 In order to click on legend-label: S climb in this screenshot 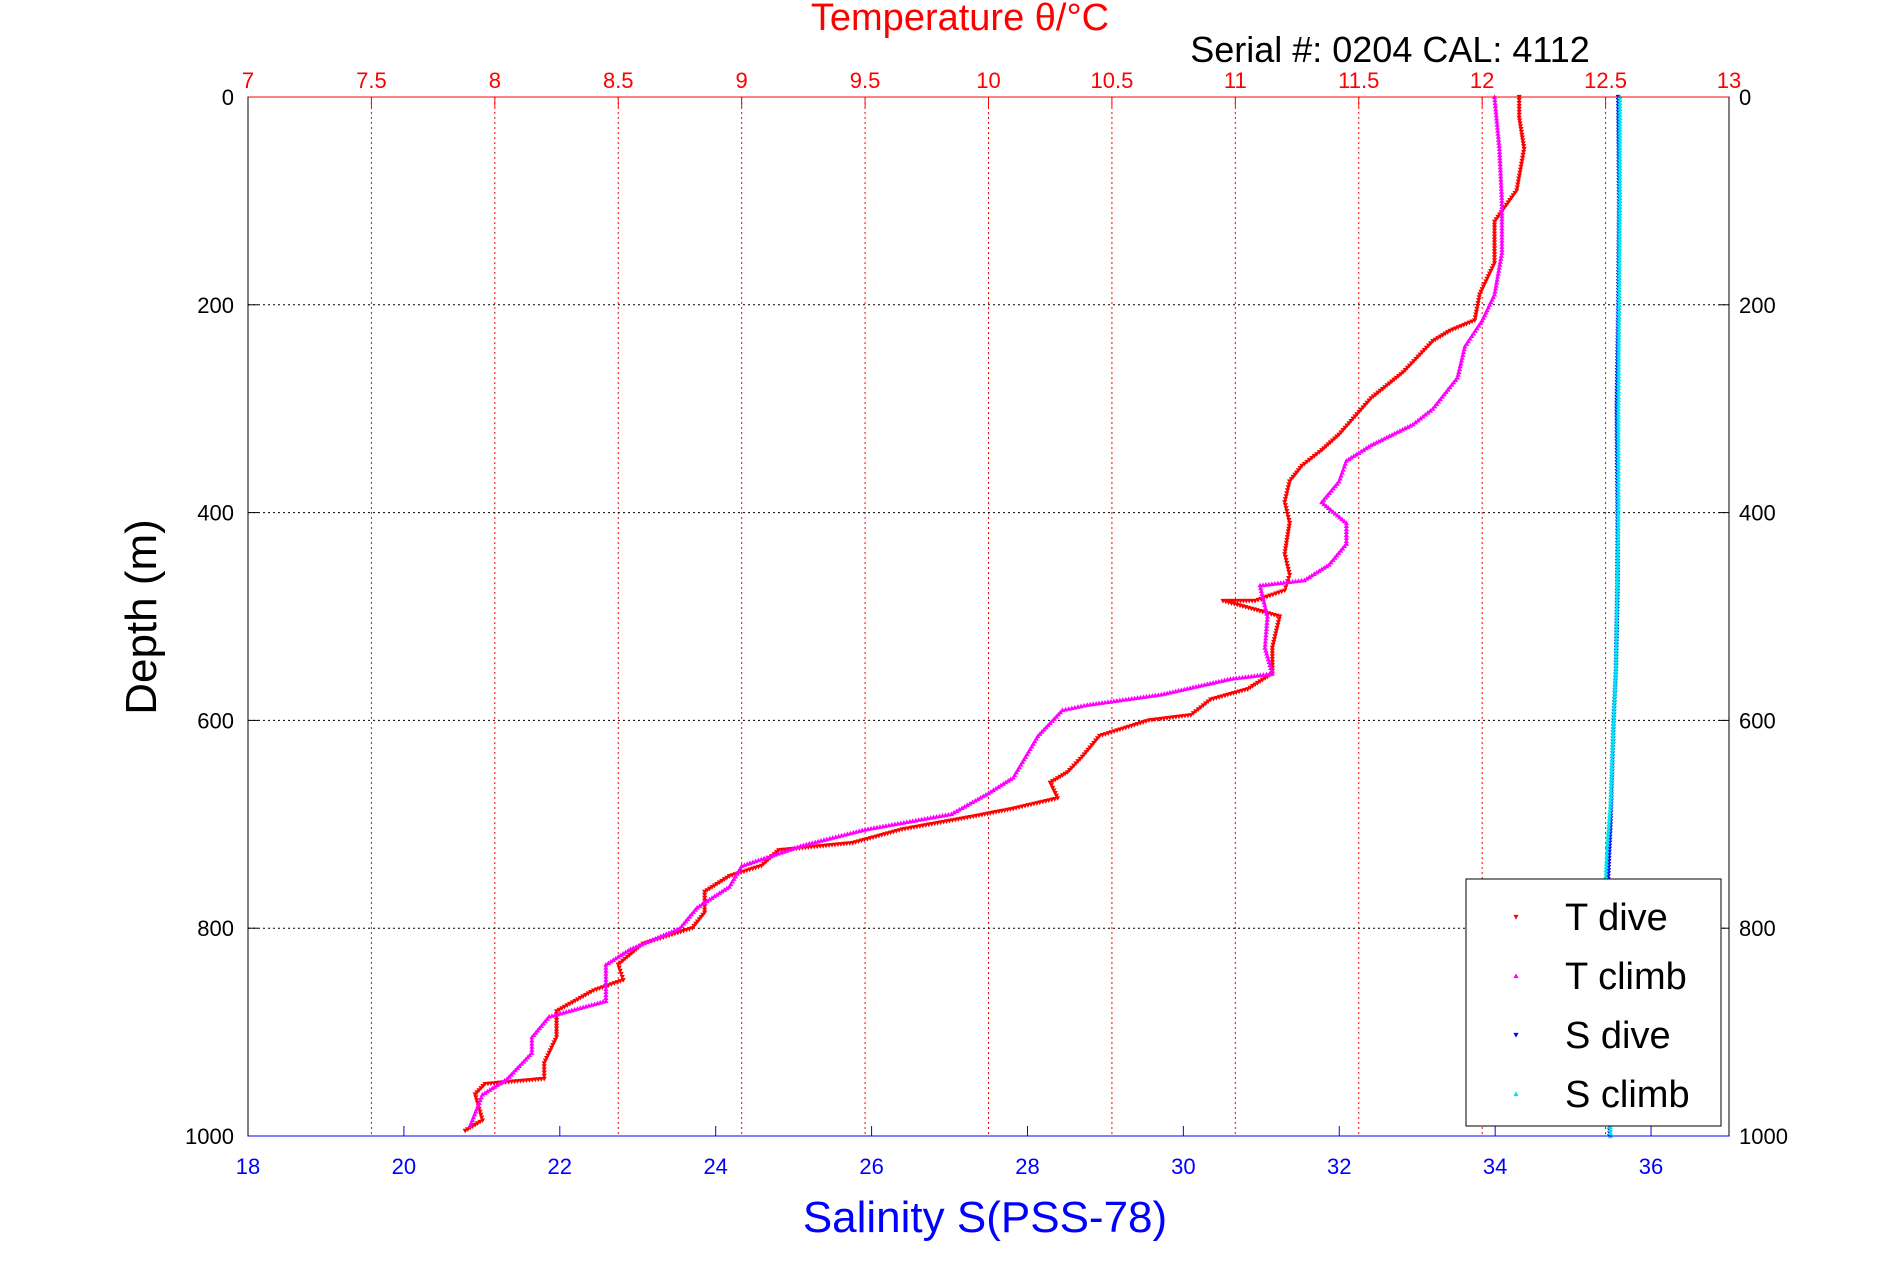, I will do `click(1627, 1095)`.